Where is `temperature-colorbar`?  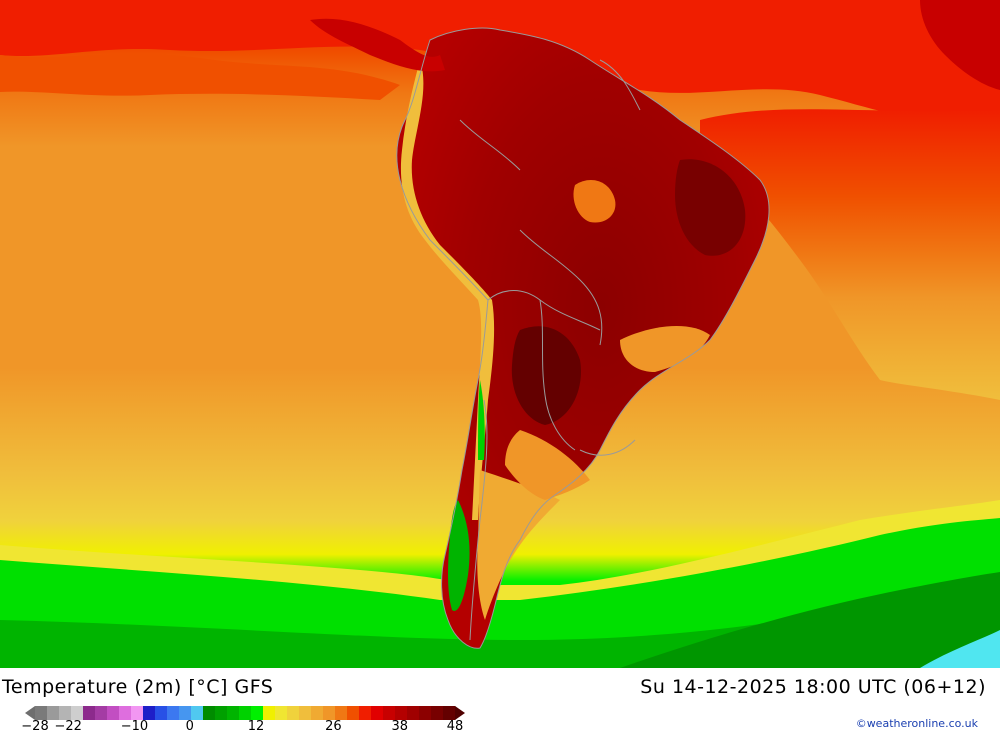
temperature-colorbar is located at coordinates (245, 713).